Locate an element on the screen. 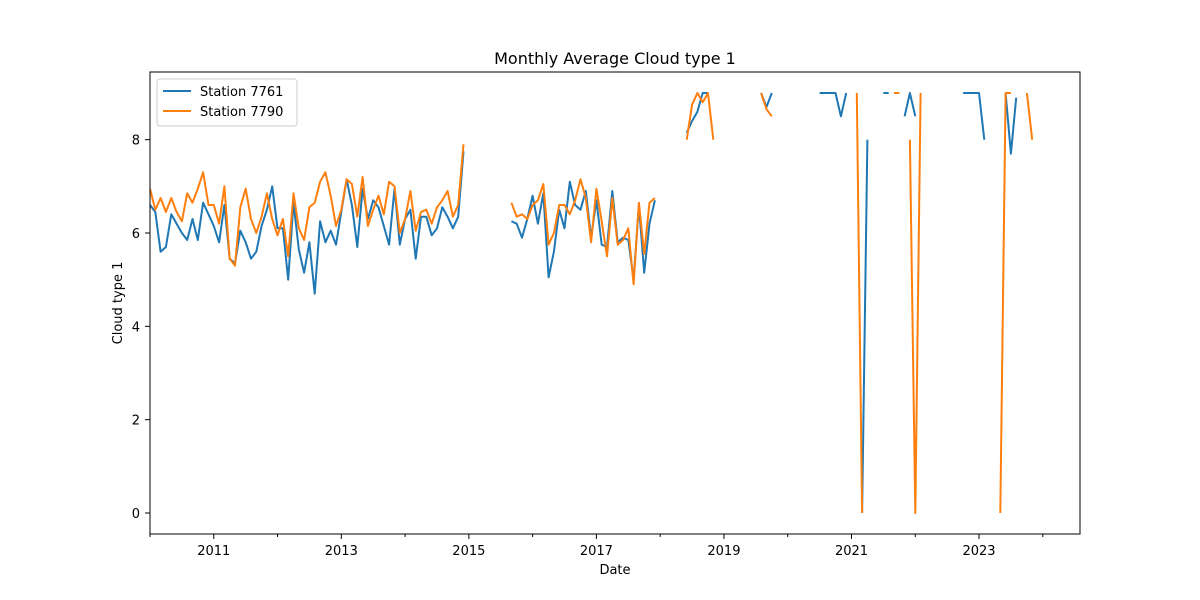  y-axis-label: Cloud type 1 is located at coordinates (118, 303).